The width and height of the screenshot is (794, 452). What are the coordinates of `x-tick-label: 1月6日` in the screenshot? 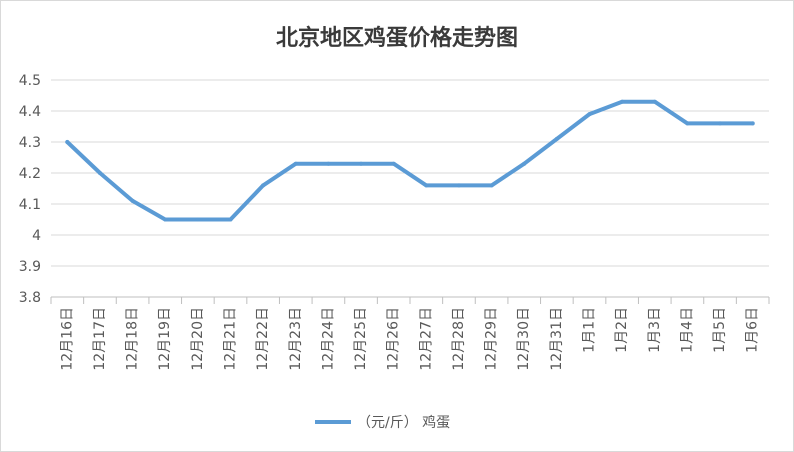 It's located at (753, 330).